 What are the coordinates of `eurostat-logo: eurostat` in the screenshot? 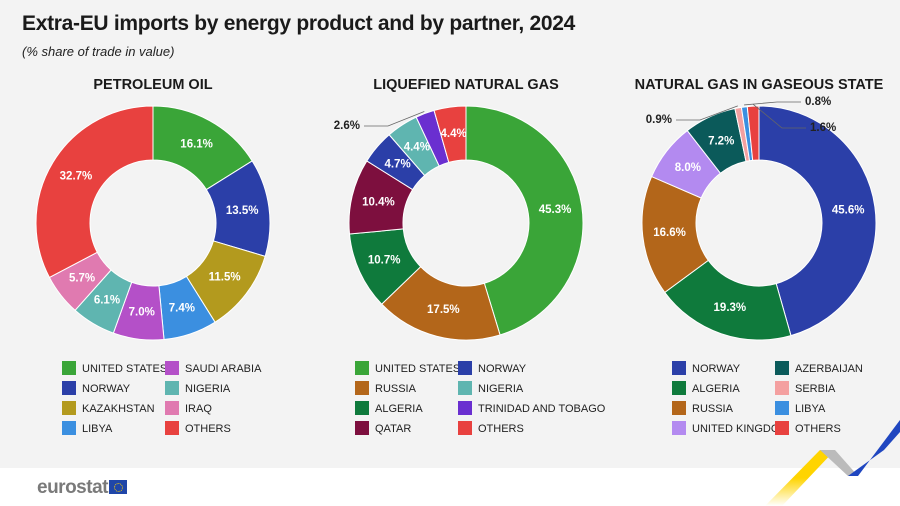 It's located at (82, 488).